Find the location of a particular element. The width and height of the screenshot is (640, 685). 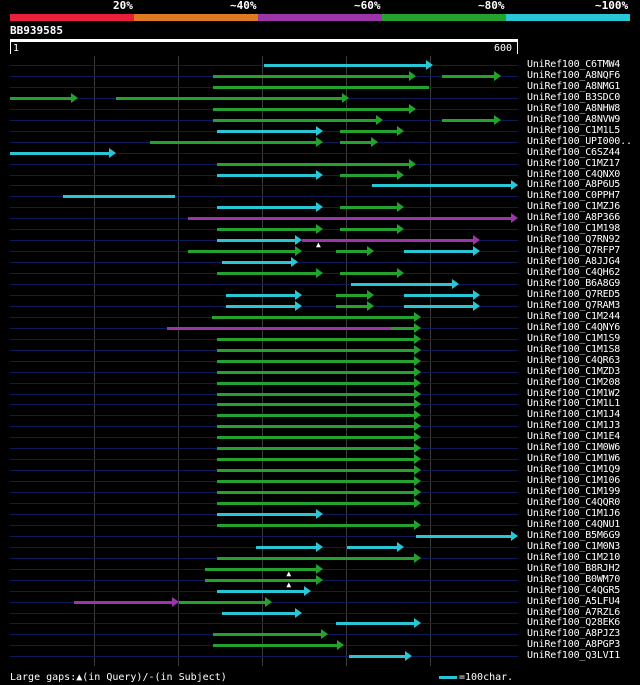

hit-name-link: UniRef100_C1M0N3 is located at coordinates (574, 546).